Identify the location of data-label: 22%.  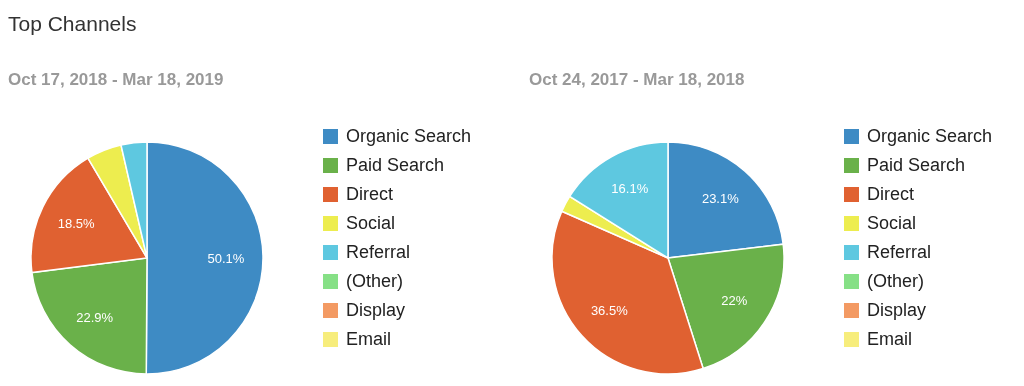
(734, 301).